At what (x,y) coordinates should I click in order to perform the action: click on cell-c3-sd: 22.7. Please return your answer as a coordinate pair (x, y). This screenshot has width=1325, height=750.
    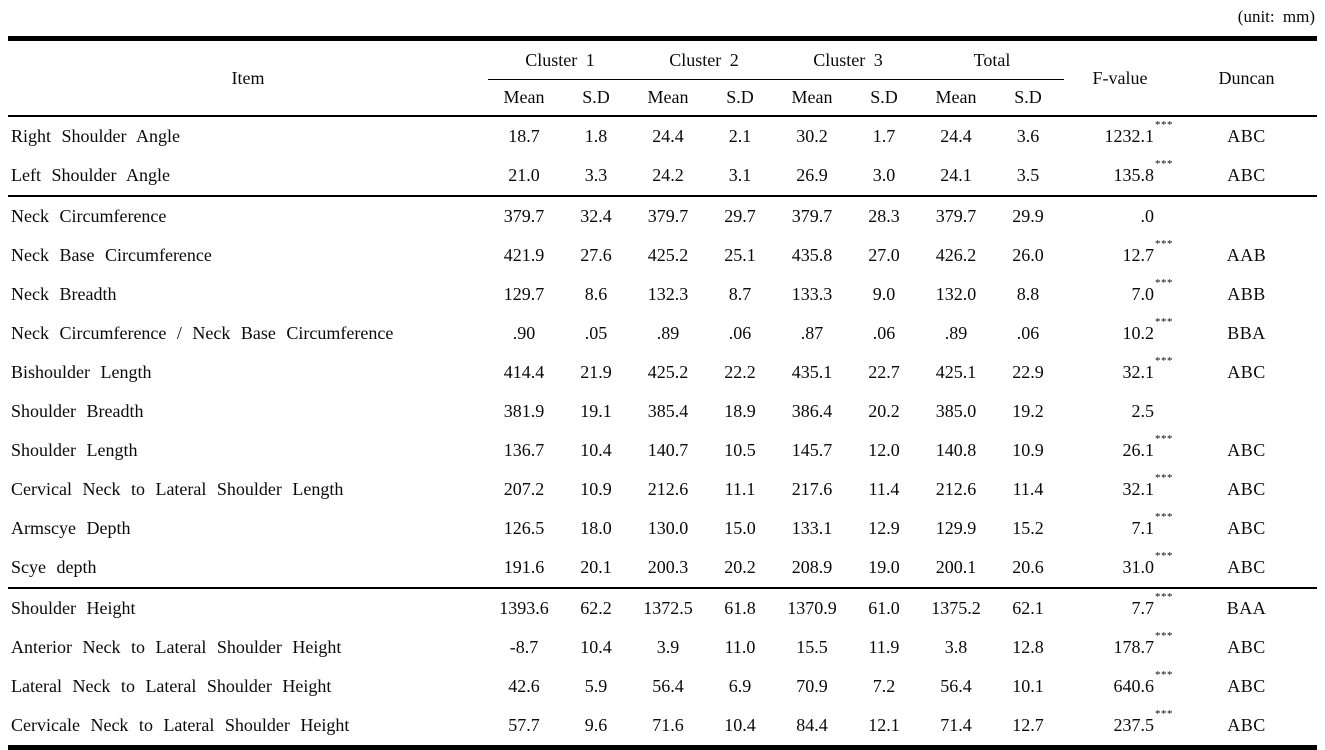
    Looking at the image, I should click on (884, 372).